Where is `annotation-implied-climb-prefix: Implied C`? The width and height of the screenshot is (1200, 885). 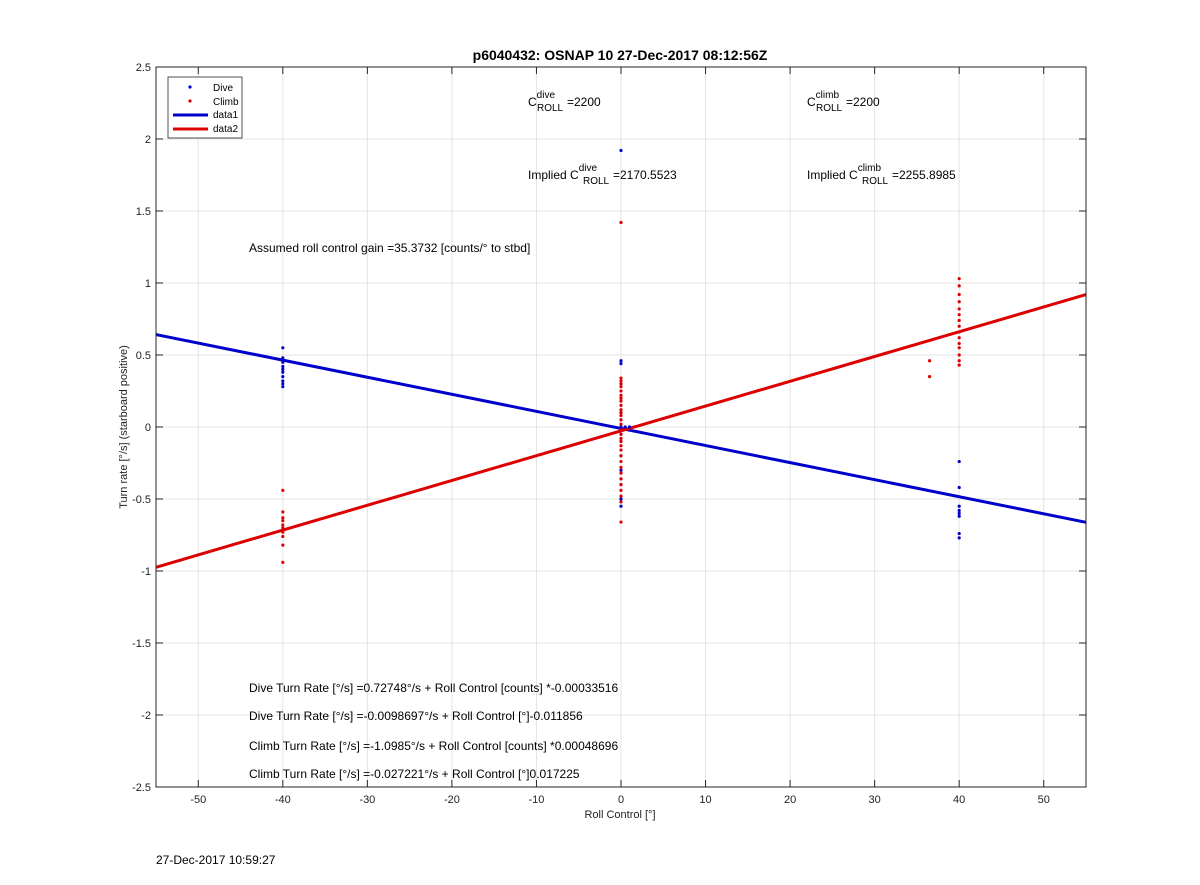
annotation-implied-climb-prefix: Implied C is located at coordinates (832, 175).